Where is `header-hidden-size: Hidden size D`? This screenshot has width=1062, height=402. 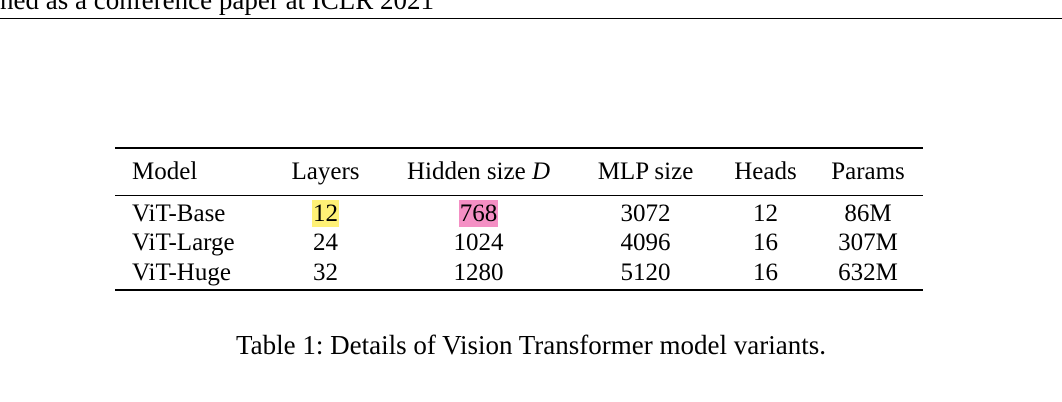
header-hidden-size: Hidden size D is located at coordinates (478, 171).